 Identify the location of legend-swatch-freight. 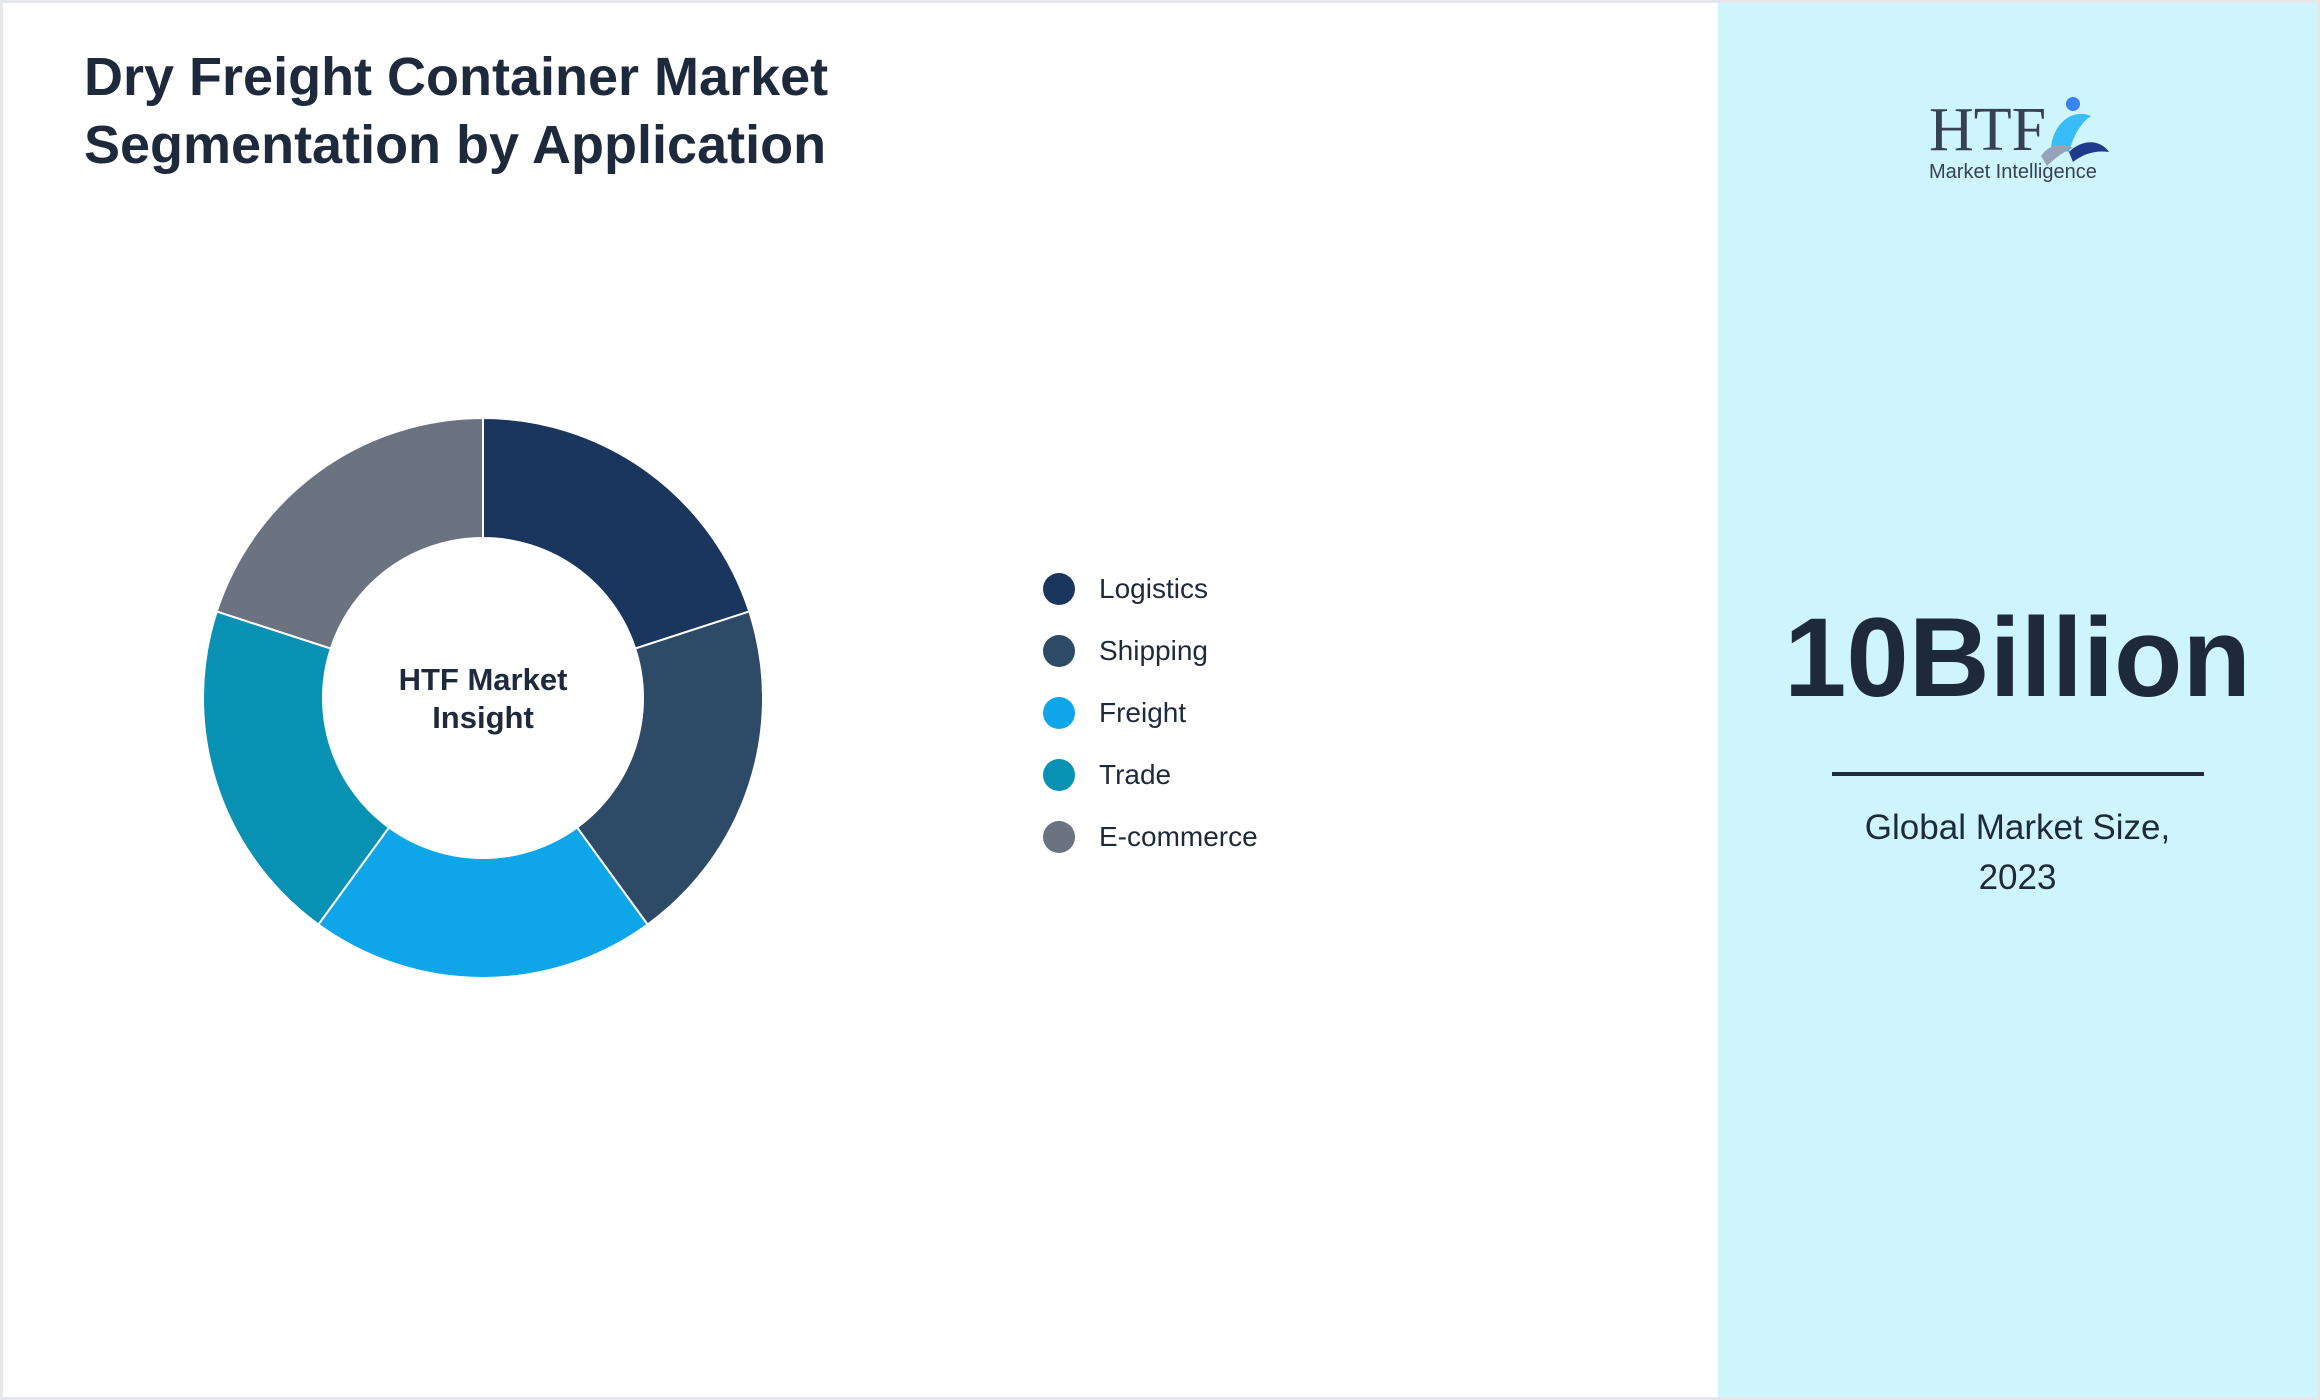
(1059, 713).